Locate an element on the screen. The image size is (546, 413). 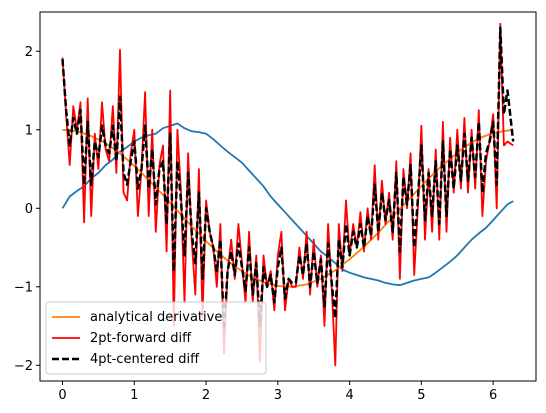
y-tick-label: 1 is located at coordinates (29, 130).